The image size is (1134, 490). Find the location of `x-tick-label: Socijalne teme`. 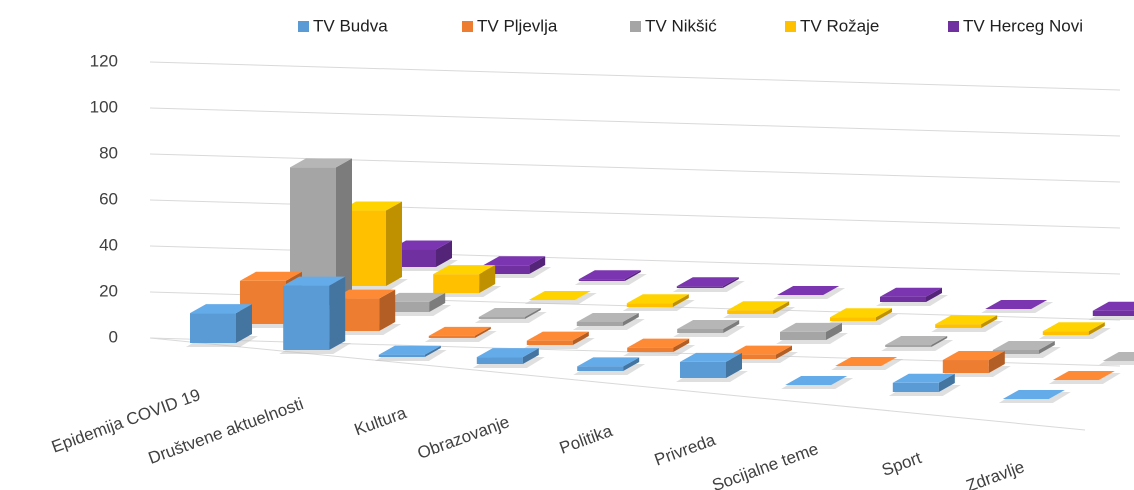

x-tick-label: Socijalne teme is located at coordinates (765, 464).